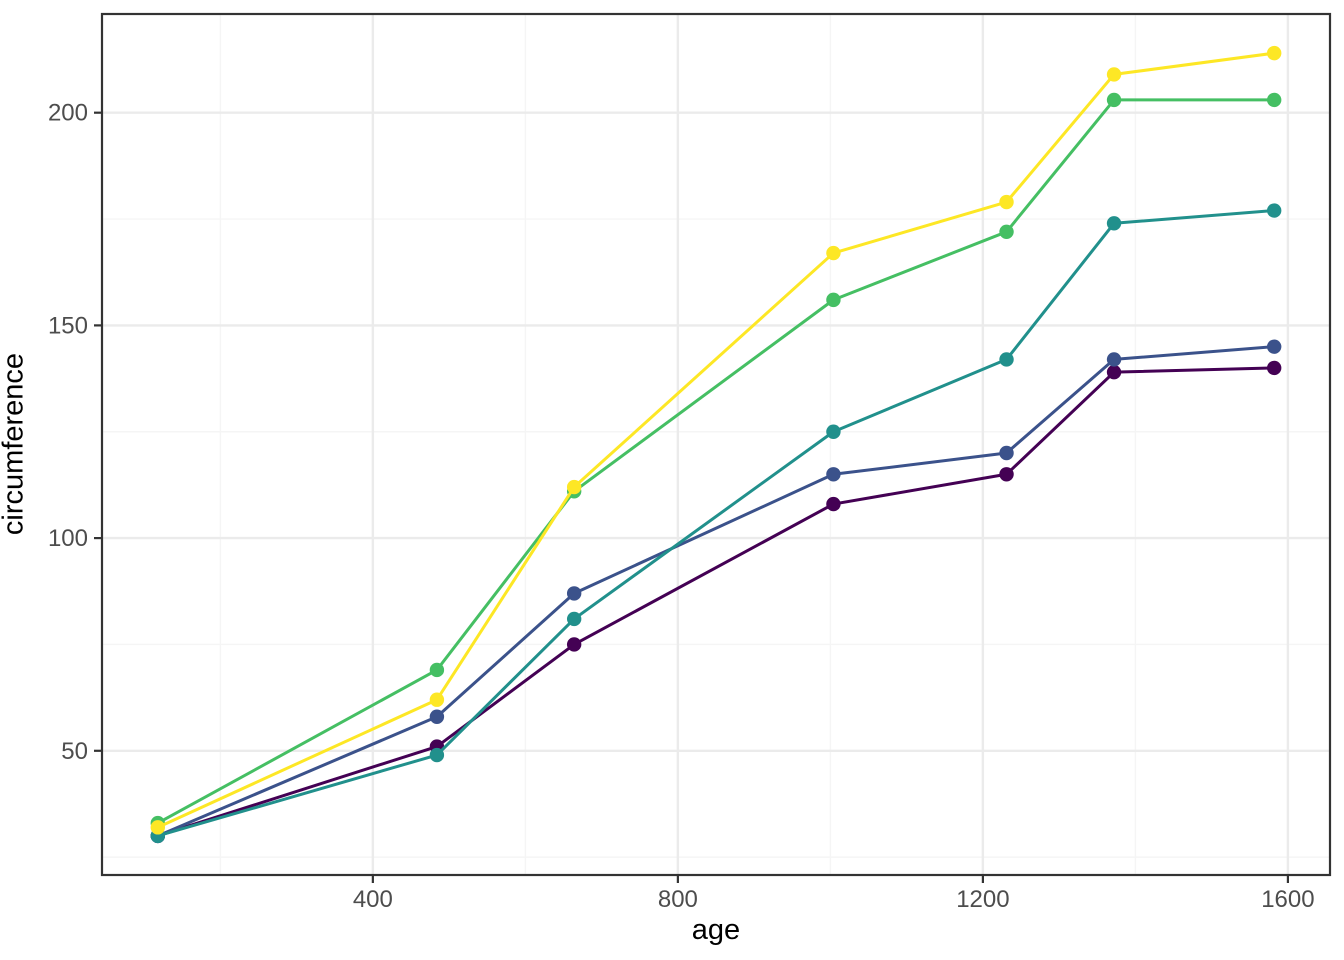 This screenshot has height=960, width=1344. I want to click on y-tick-label: 200, so click(68, 113).